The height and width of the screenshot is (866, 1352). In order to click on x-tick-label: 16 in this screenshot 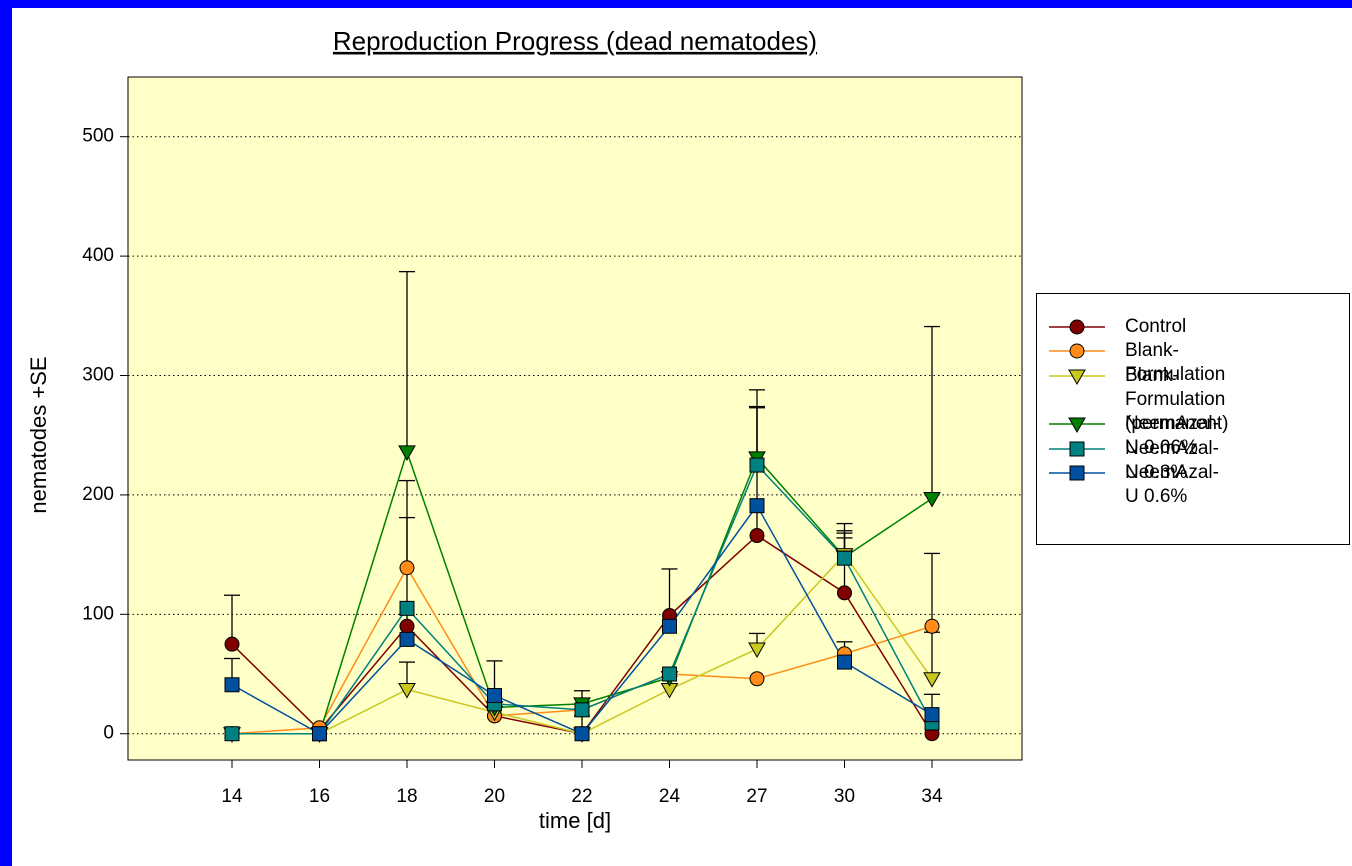, I will do `click(319, 796)`.